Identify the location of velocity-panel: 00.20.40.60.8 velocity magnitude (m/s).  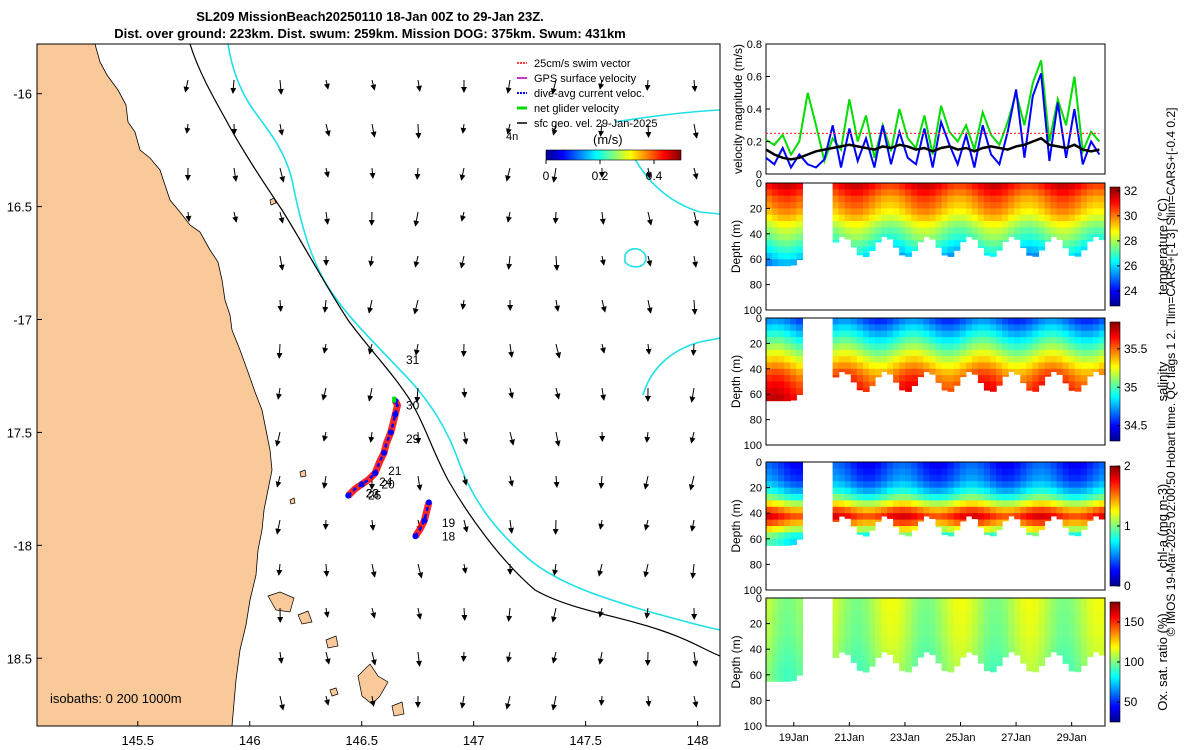
(918, 110).